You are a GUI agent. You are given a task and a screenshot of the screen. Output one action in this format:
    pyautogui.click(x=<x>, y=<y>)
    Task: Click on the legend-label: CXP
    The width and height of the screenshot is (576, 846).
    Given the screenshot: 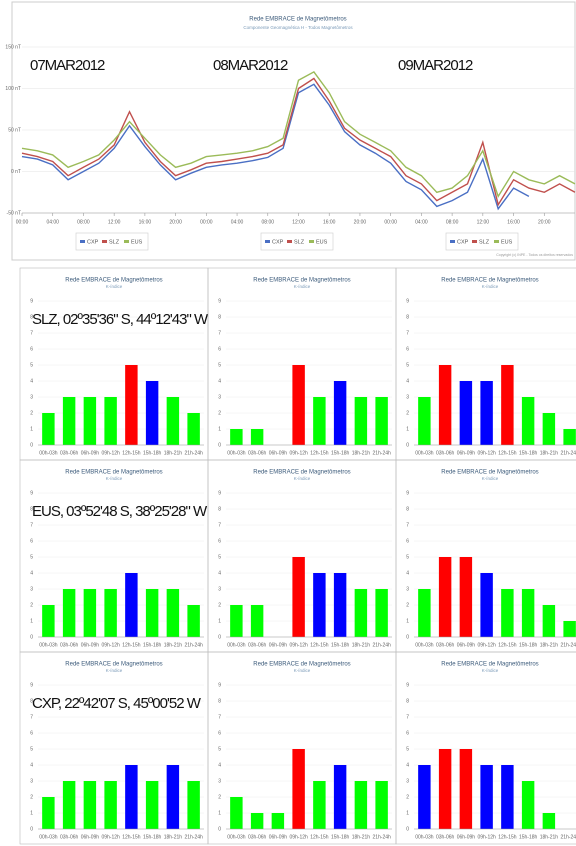 What is the action you would take?
    pyautogui.click(x=463, y=242)
    